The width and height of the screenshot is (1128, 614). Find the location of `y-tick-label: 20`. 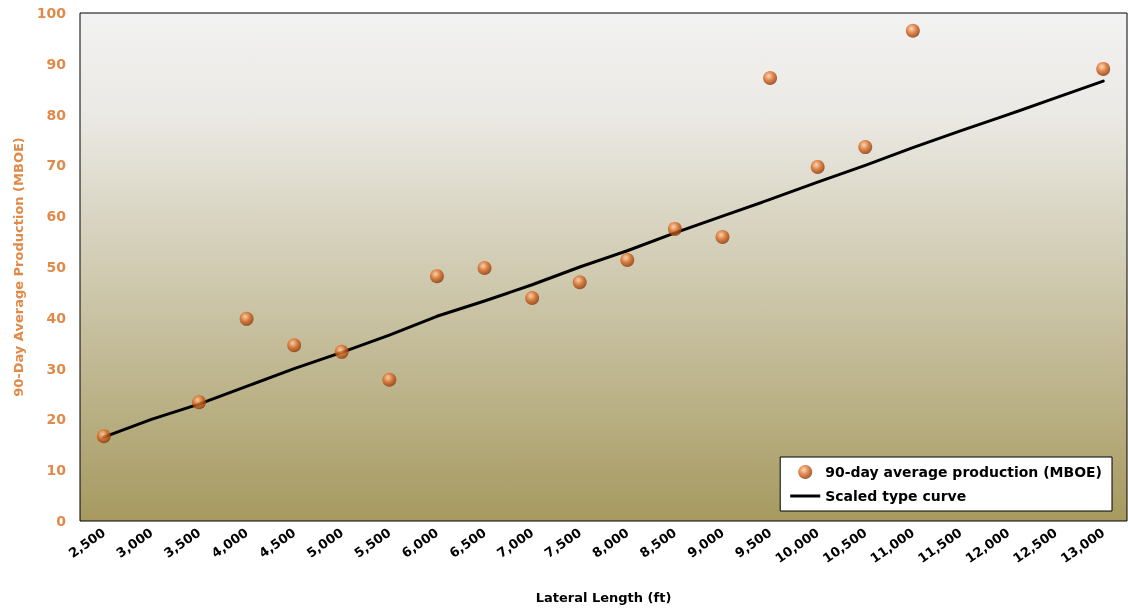

y-tick-label: 20 is located at coordinates (56, 419).